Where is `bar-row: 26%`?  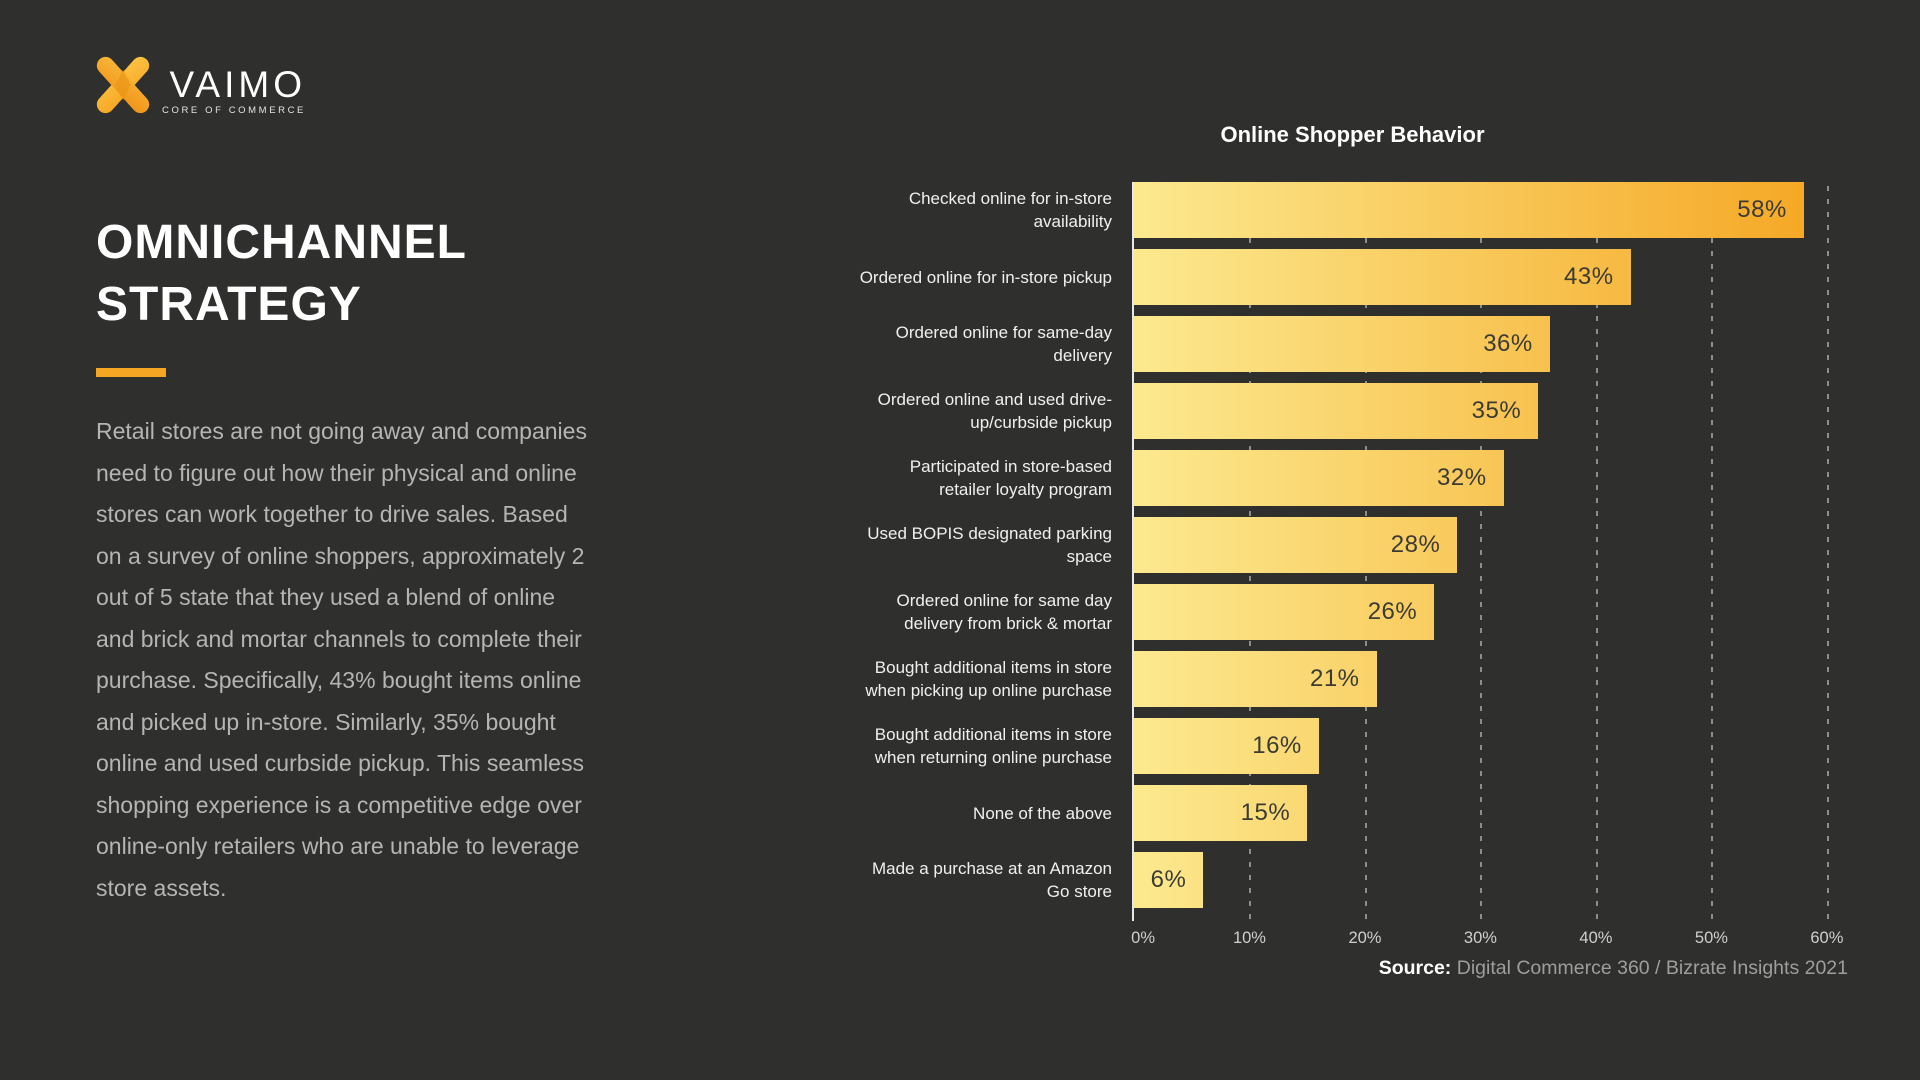
bar-row: 26% is located at coordinates (1492, 612).